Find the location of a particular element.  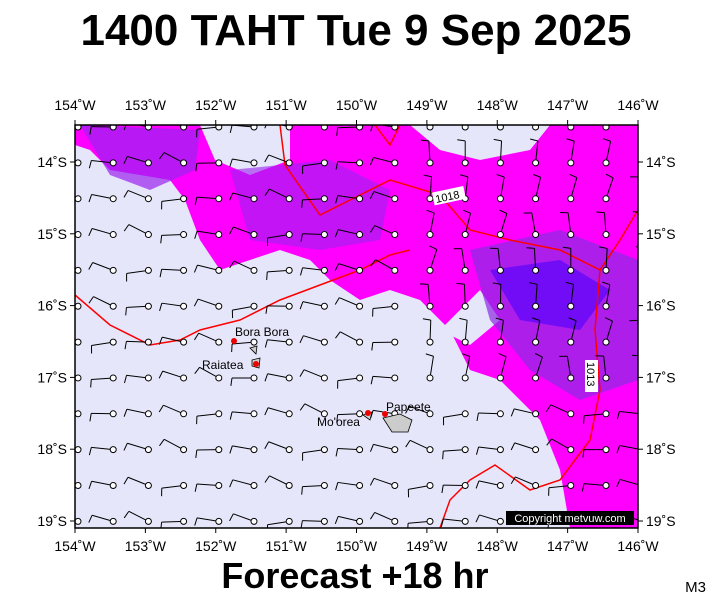

place-label: Mo'orea is located at coordinates (338, 422).